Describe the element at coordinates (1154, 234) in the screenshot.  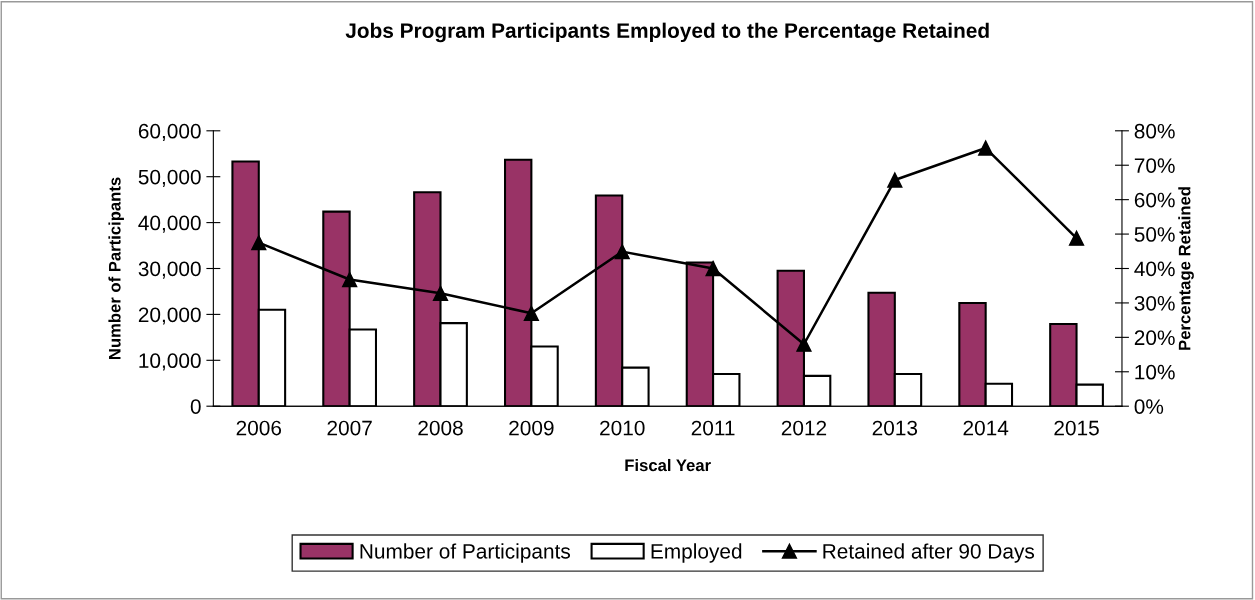
I see `y2-tick-label: 50%` at that location.